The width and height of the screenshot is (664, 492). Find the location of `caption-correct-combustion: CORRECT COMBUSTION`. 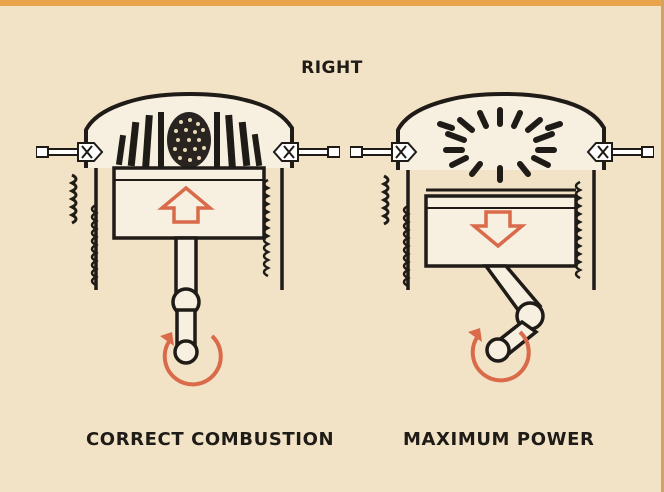

caption-correct-combustion: CORRECT COMBUSTION is located at coordinates (210, 439).